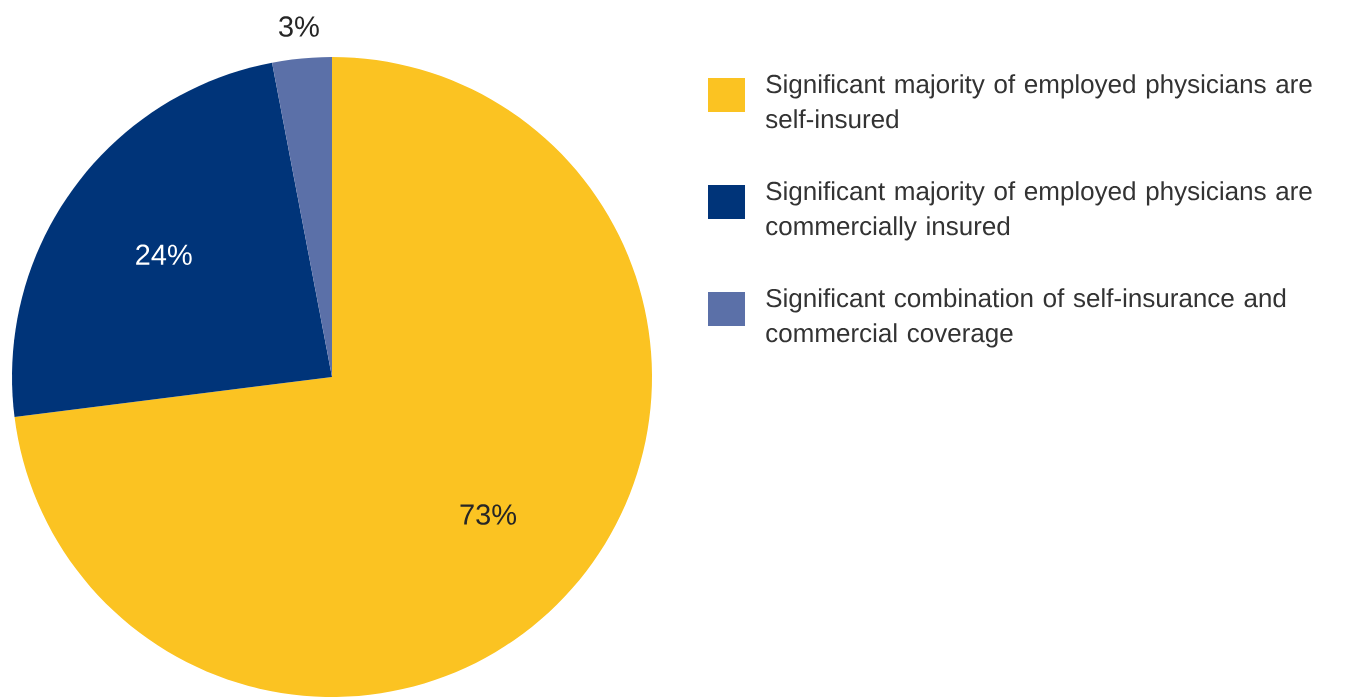 The height and width of the screenshot is (697, 1363). I want to click on legend-label: Significant majority of employed physicians are commercially insured, so click(1039, 211).